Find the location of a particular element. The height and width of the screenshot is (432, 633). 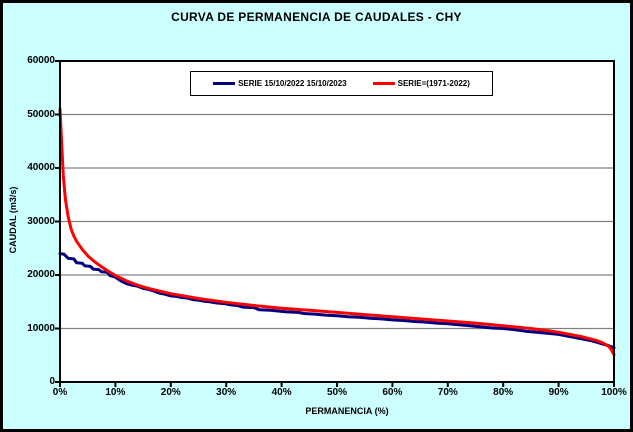

x-tick-label: 30% is located at coordinates (226, 392).